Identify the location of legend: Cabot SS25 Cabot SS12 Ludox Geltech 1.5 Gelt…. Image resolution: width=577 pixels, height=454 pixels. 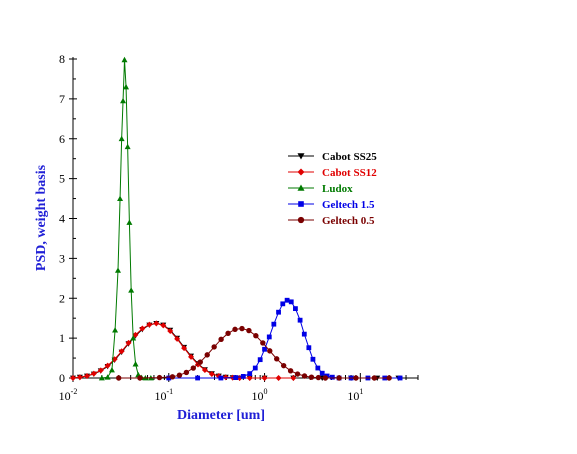
(332, 189).